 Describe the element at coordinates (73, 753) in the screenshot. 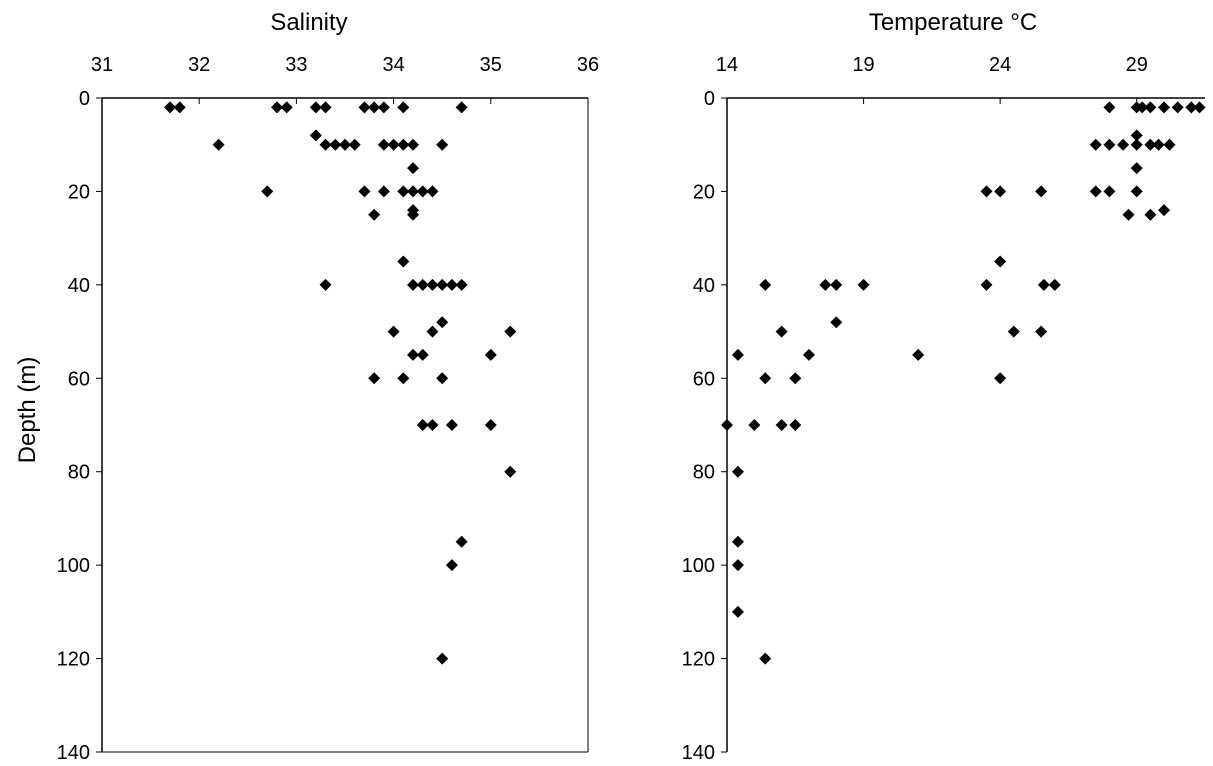

I see `salinity-y-tick-label: 140` at that location.